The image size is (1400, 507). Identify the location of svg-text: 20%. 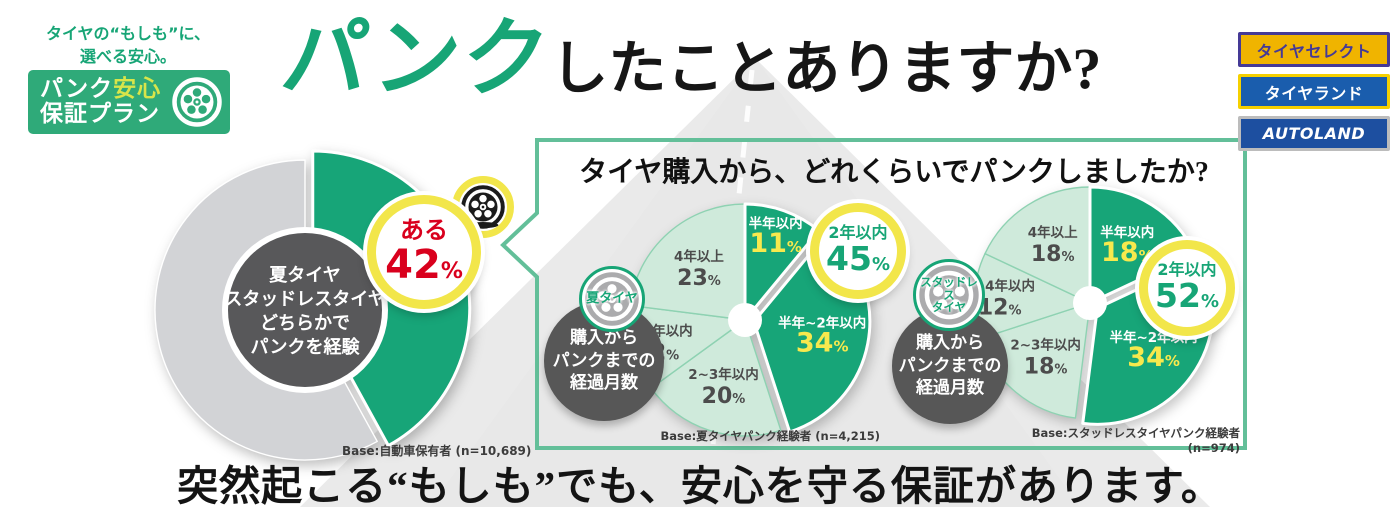
(724, 396).